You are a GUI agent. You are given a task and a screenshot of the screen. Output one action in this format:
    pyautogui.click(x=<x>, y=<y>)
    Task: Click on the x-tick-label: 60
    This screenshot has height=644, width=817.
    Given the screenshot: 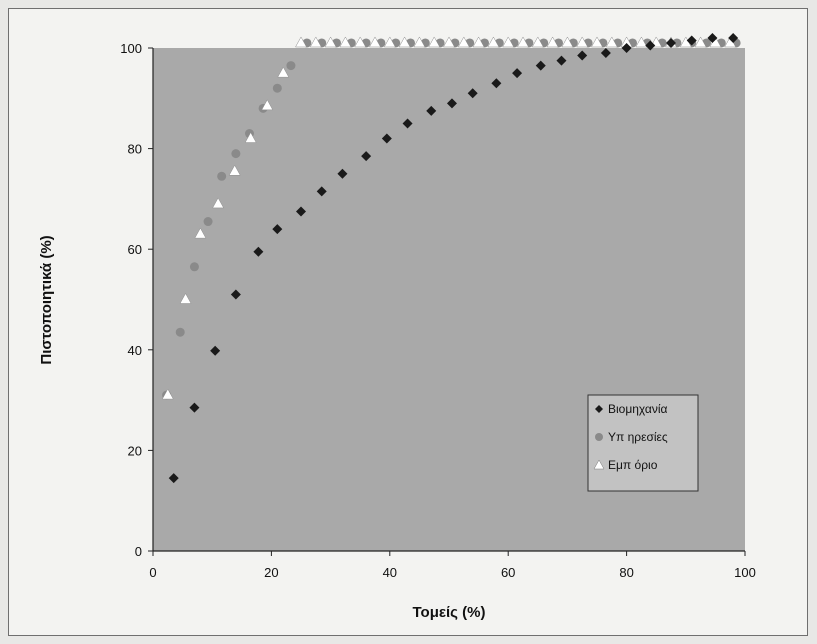 What is the action you would take?
    pyautogui.click(x=508, y=572)
    